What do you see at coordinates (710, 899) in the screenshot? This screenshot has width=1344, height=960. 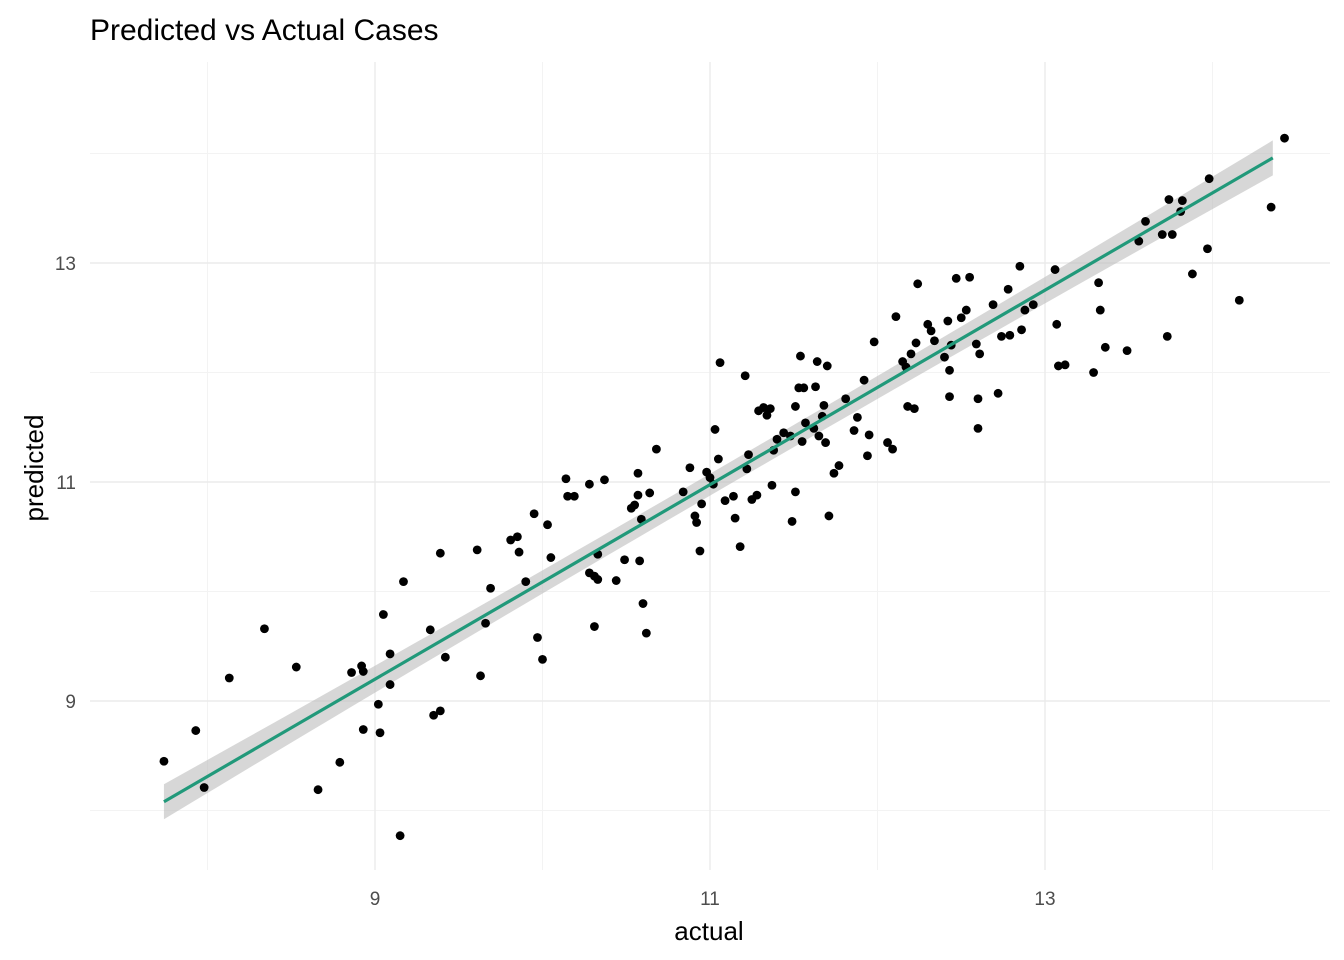 I see `x-tick-label: 11` at bounding box center [710, 899].